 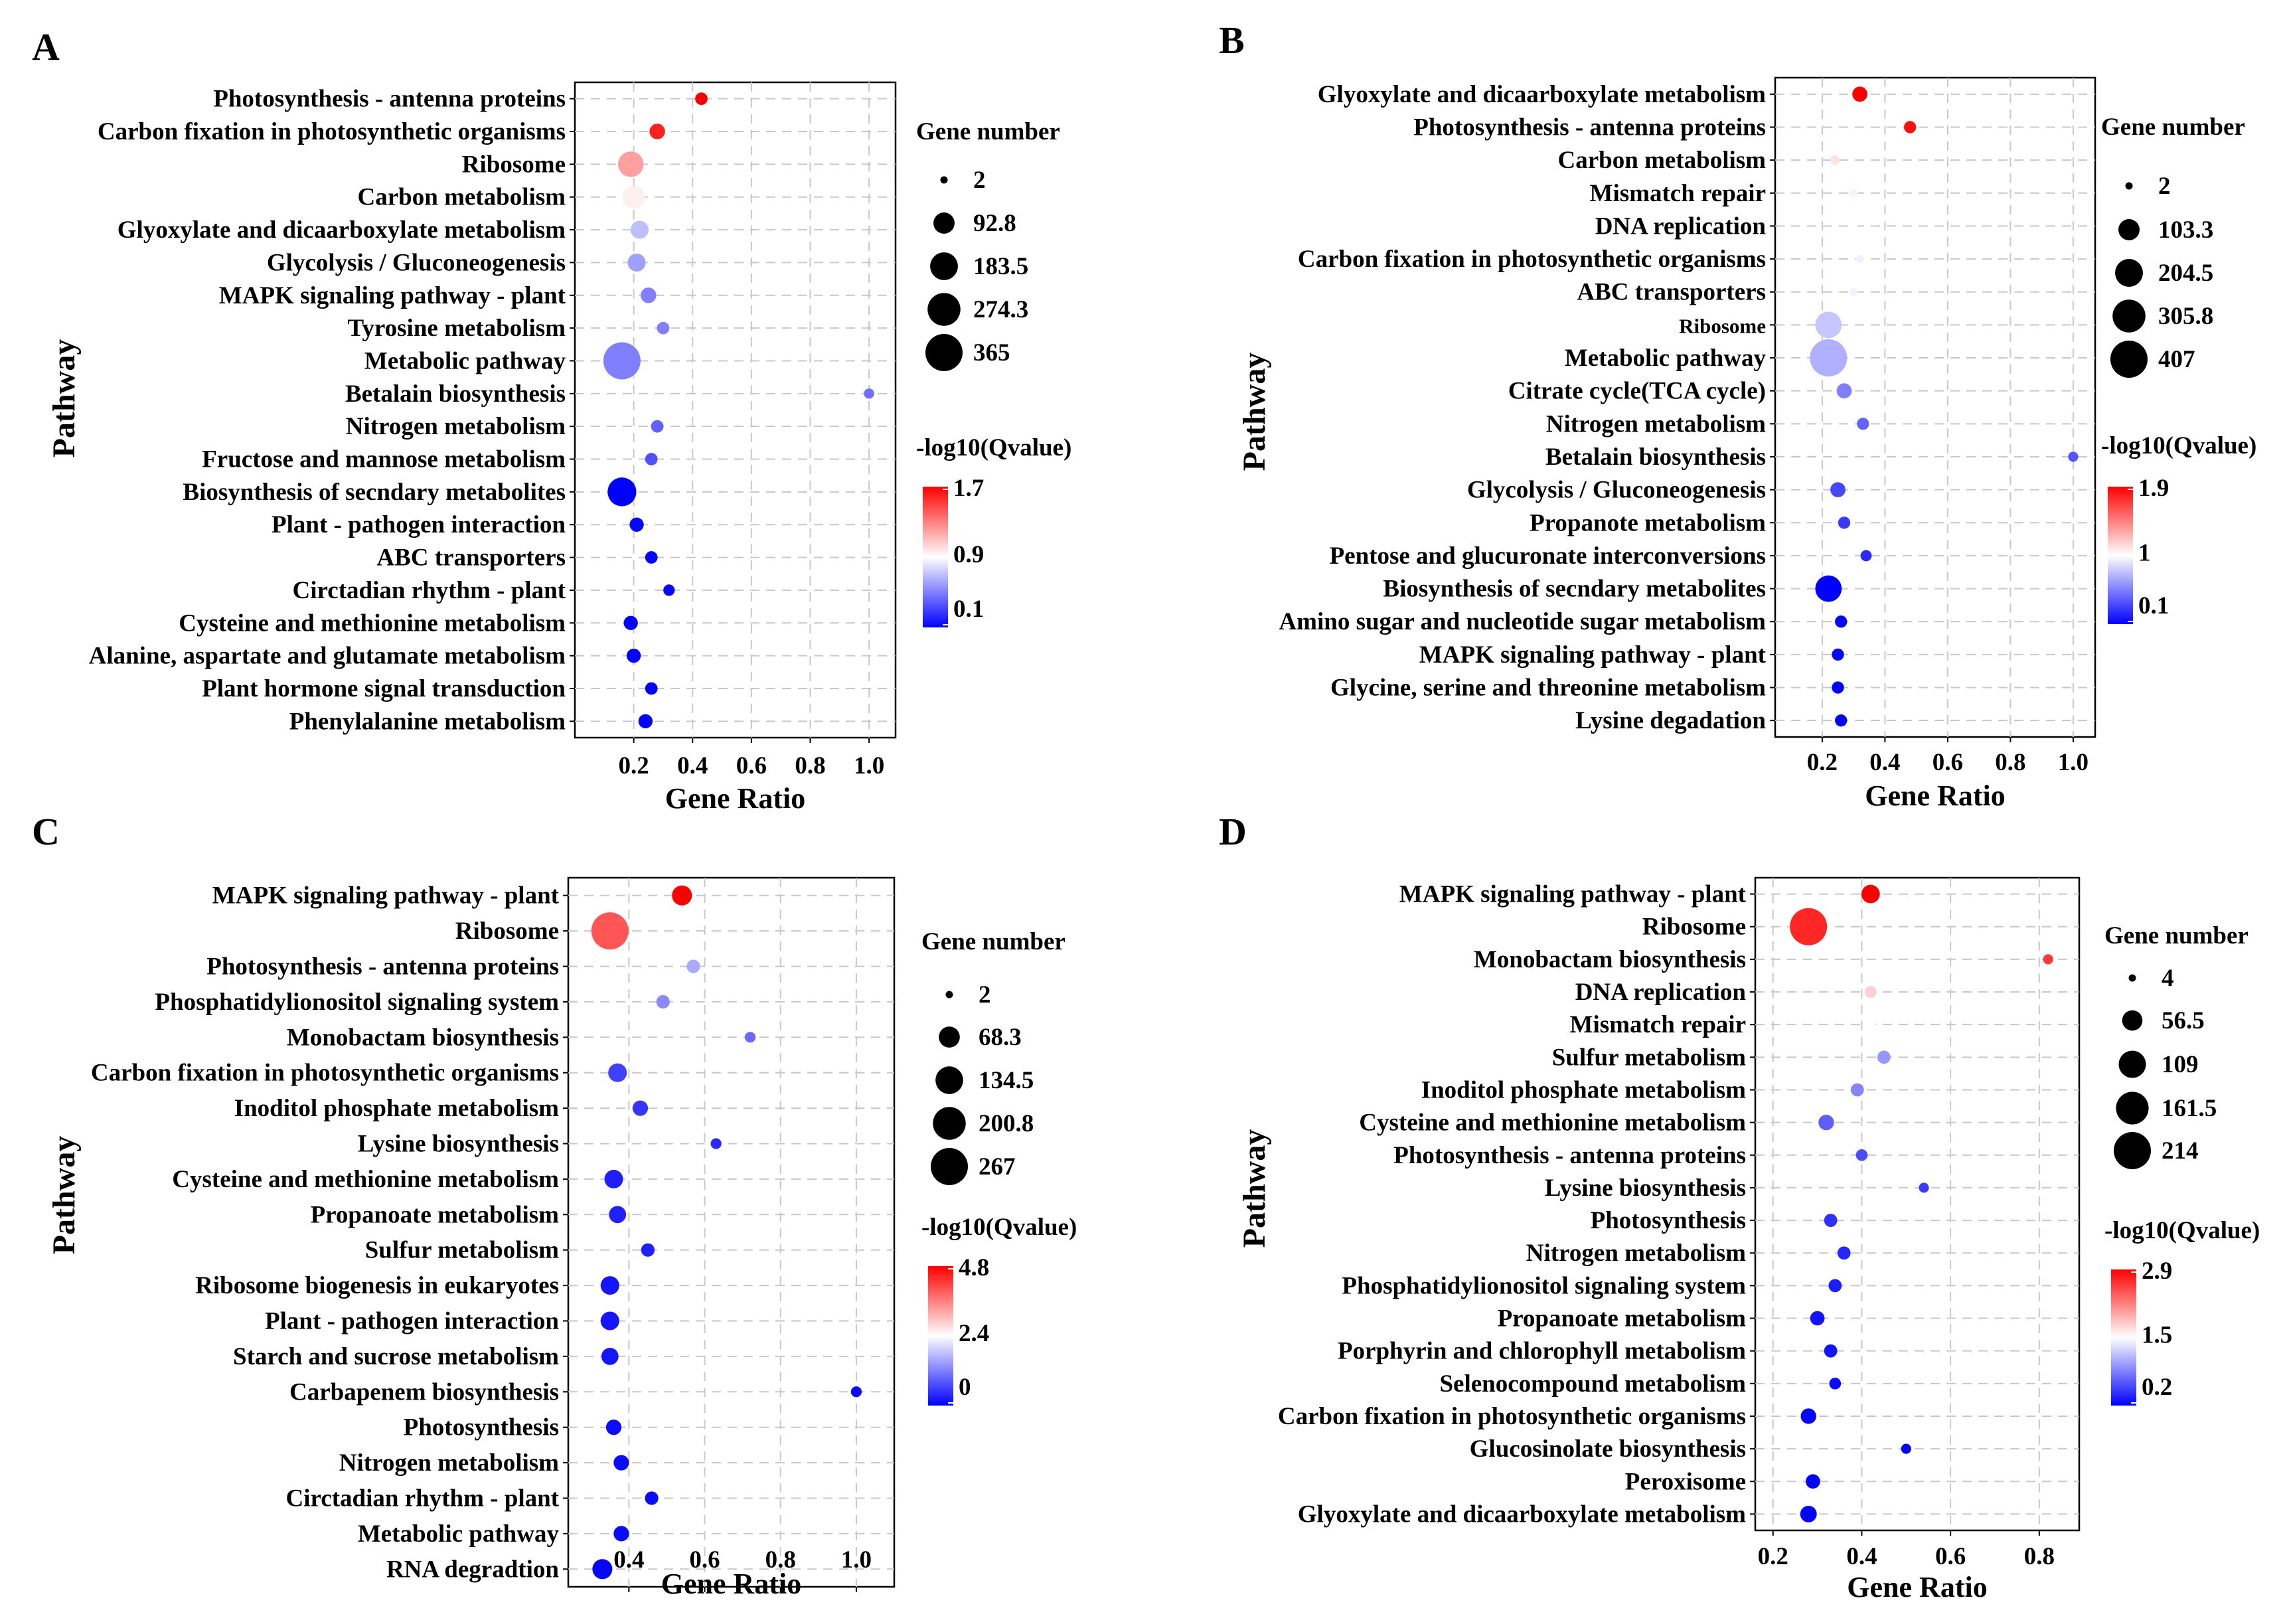 I want to click on size-legend-title: Gene number, so click(x=2176, y=935).